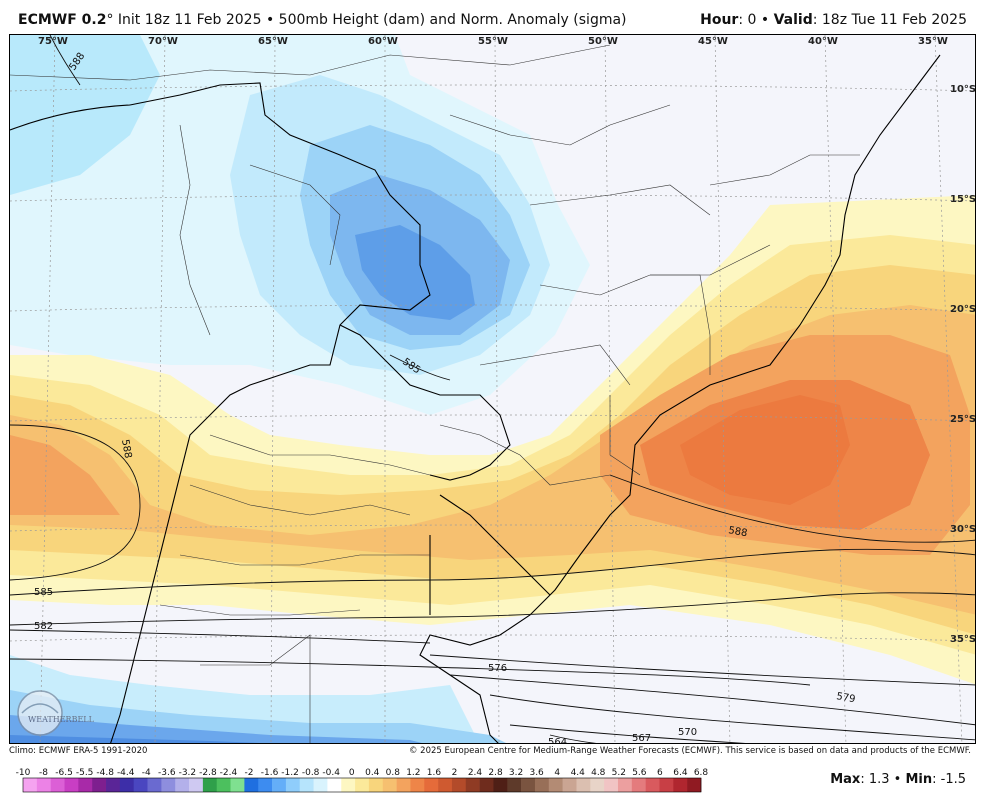 This screenshot has height=808, width=984. I want to click on contour-label: 588, so click(737, 532).